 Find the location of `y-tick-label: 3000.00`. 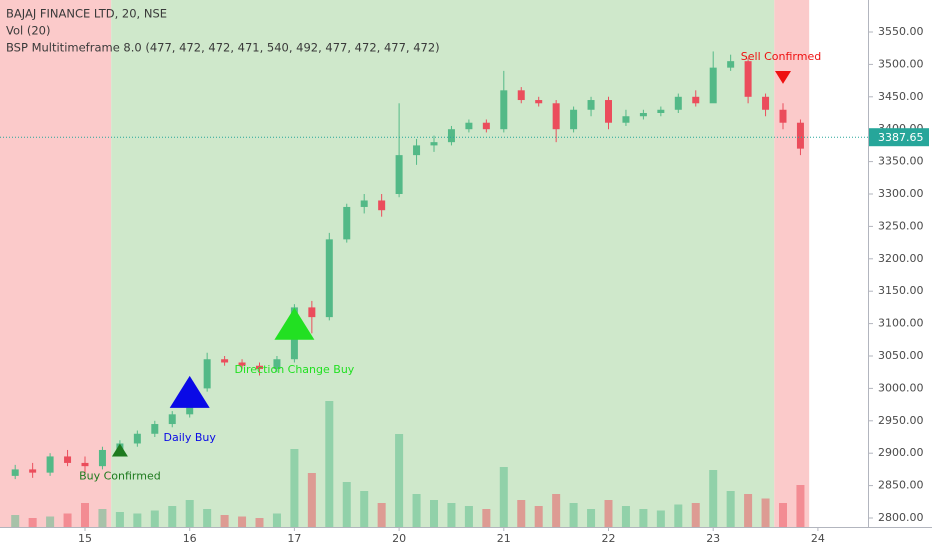

y-tick-label: 3000.00 is located at coordinates (901, 387).